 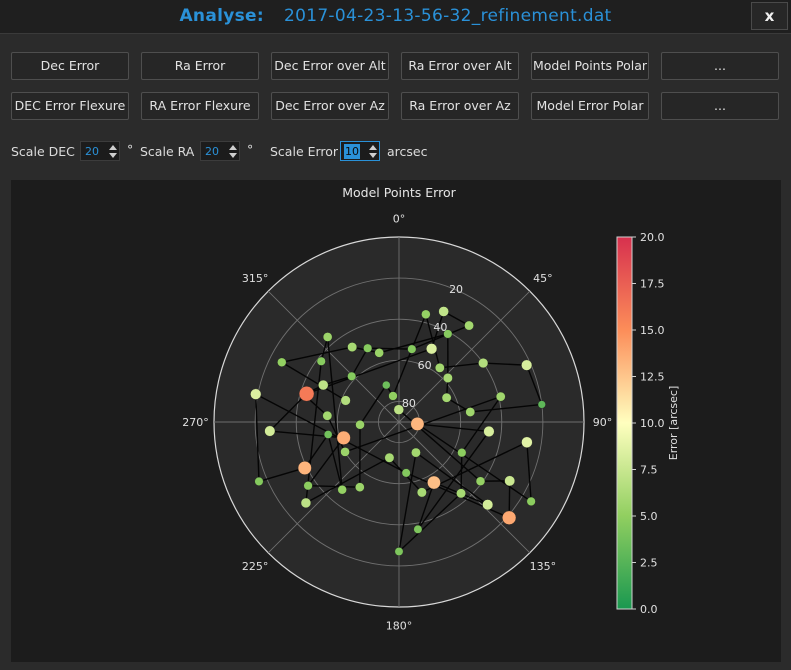 I want to click on close-button: x, so click(x=769, y=16).